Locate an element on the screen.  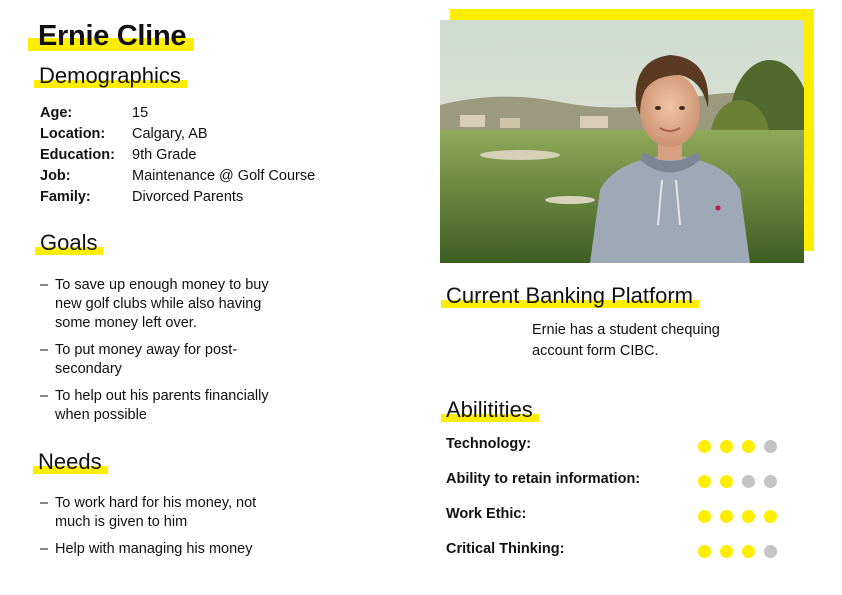
ability-row: Ability to retain information: is located at coordinates (616, 488).